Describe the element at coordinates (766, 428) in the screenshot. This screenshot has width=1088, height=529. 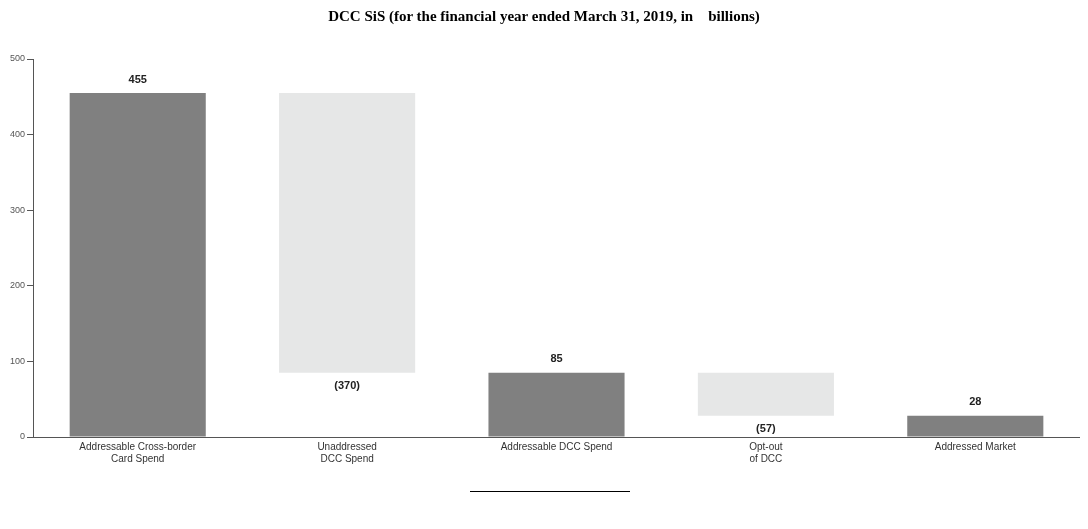
I see `data-label: (57)` at that location.